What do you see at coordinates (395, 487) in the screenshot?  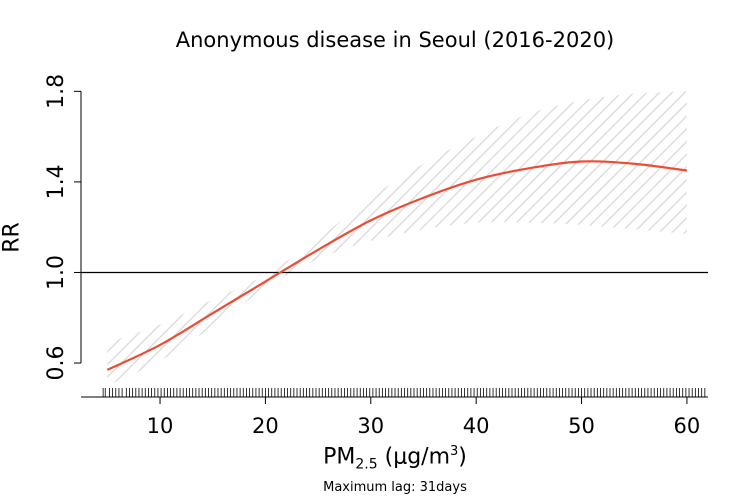 I see `max-lag-note: Maximum lag: 31days` at bounding box center [395, 487].